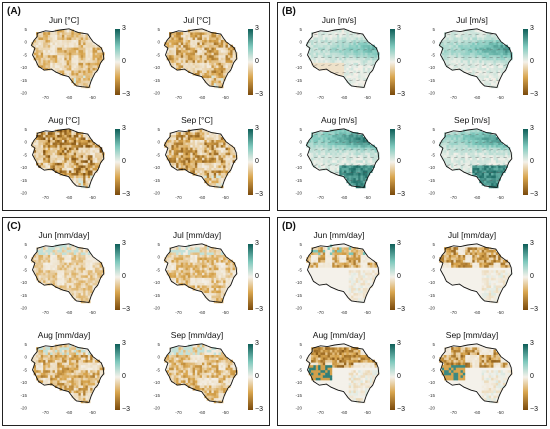 Image resolution: width=550 pixels, height=429 pixels. I want to click on subplot-title: Jun [°C], so click(64, 20).